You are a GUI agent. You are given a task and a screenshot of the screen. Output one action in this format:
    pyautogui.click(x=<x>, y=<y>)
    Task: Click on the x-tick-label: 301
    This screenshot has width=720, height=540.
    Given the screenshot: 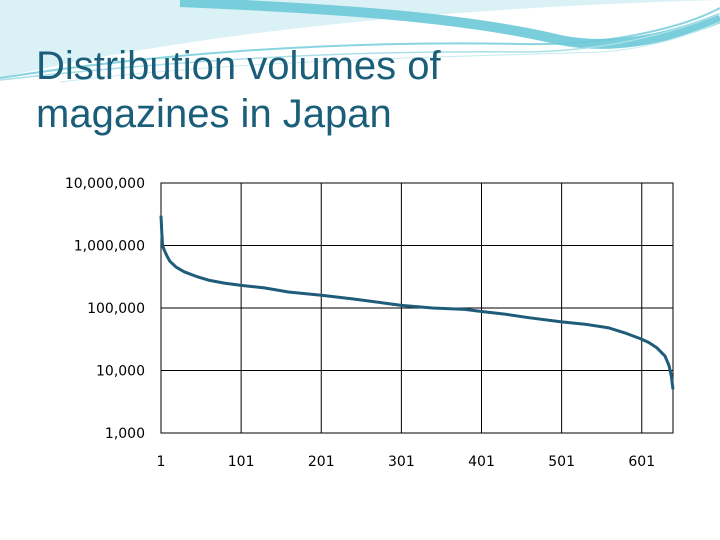 What is the action you would take?
    pyautogui.click(x=401, y=462)
    